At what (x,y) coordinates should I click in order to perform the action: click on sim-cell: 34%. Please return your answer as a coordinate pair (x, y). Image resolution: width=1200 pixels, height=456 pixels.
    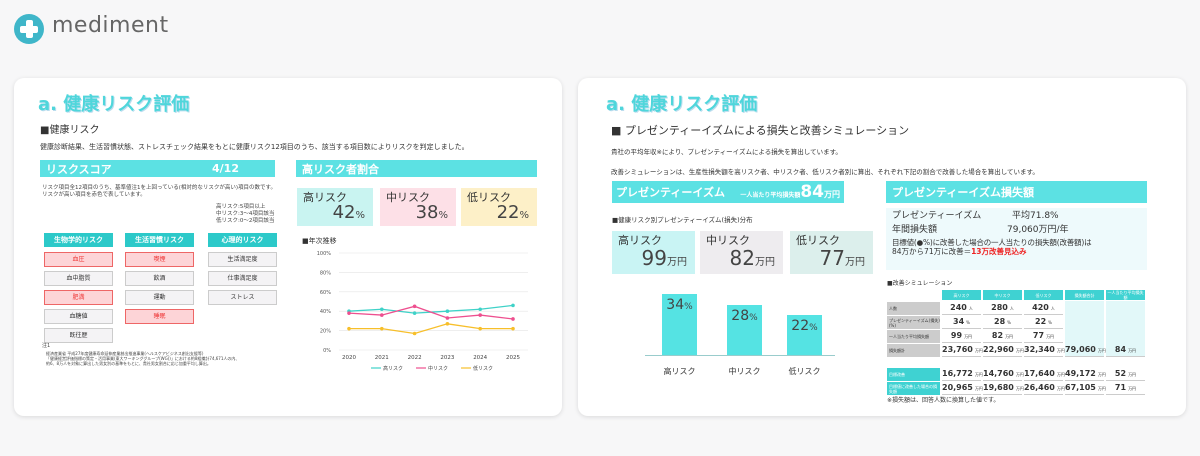
    Looking at the image, I should click on (961, 323).